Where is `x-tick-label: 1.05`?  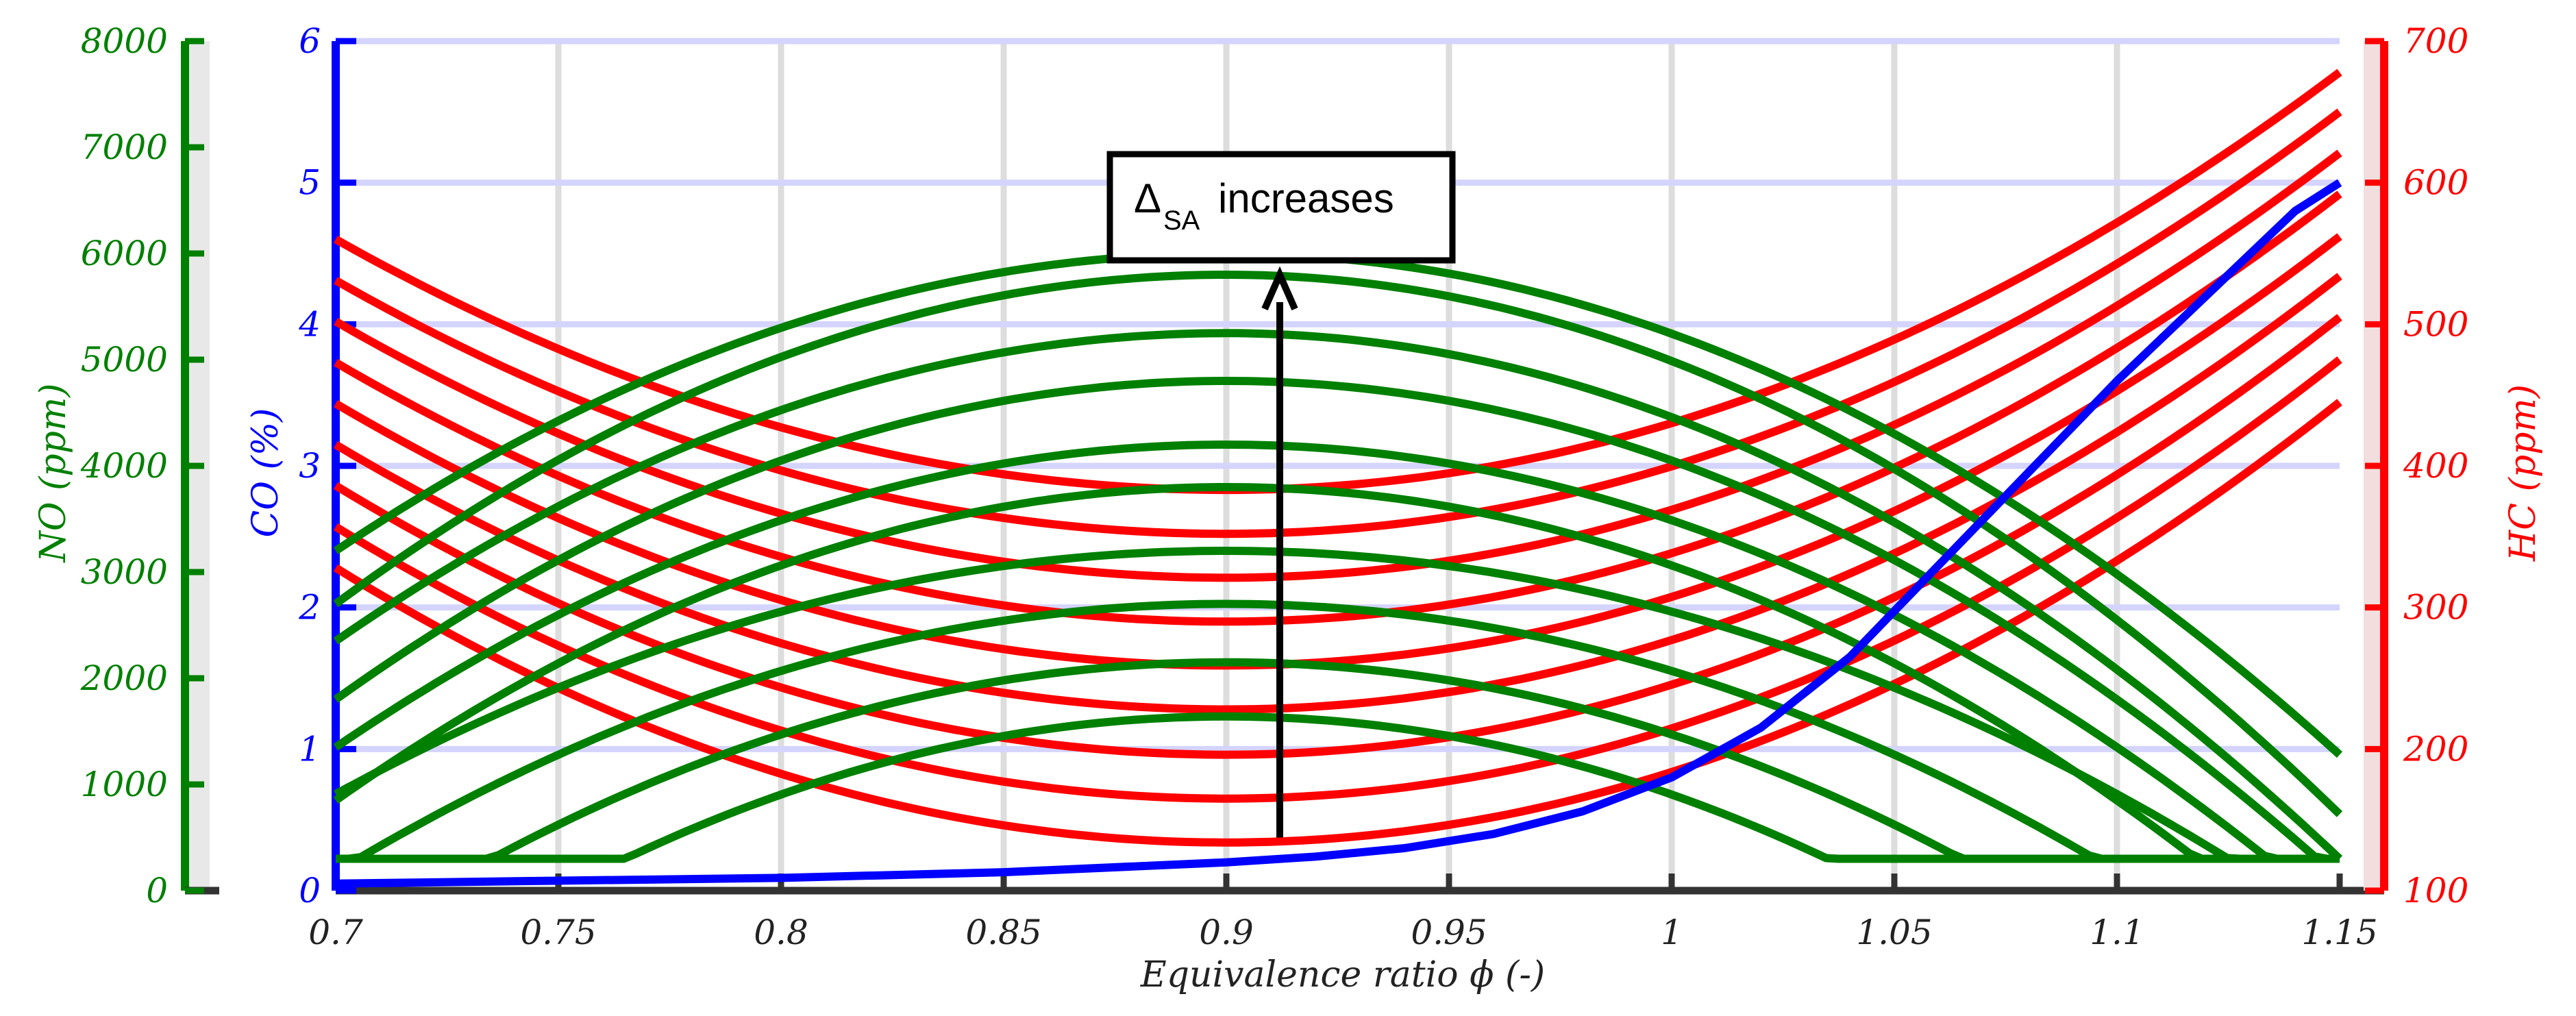 x-tick-label: 1.05 is located at coordinates (1894, 933).